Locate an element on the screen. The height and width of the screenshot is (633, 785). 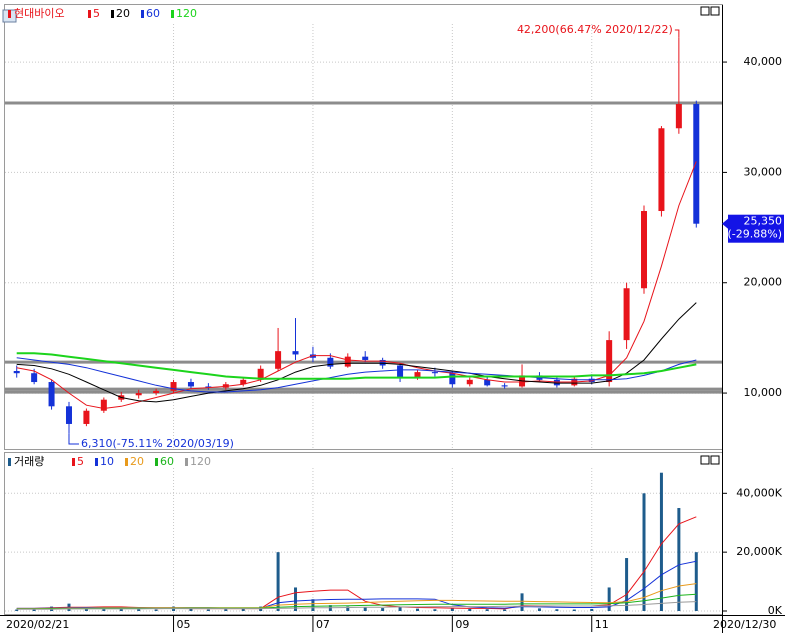
x-tick-label: 2020/02/21 is located at coordinates (37, 624).